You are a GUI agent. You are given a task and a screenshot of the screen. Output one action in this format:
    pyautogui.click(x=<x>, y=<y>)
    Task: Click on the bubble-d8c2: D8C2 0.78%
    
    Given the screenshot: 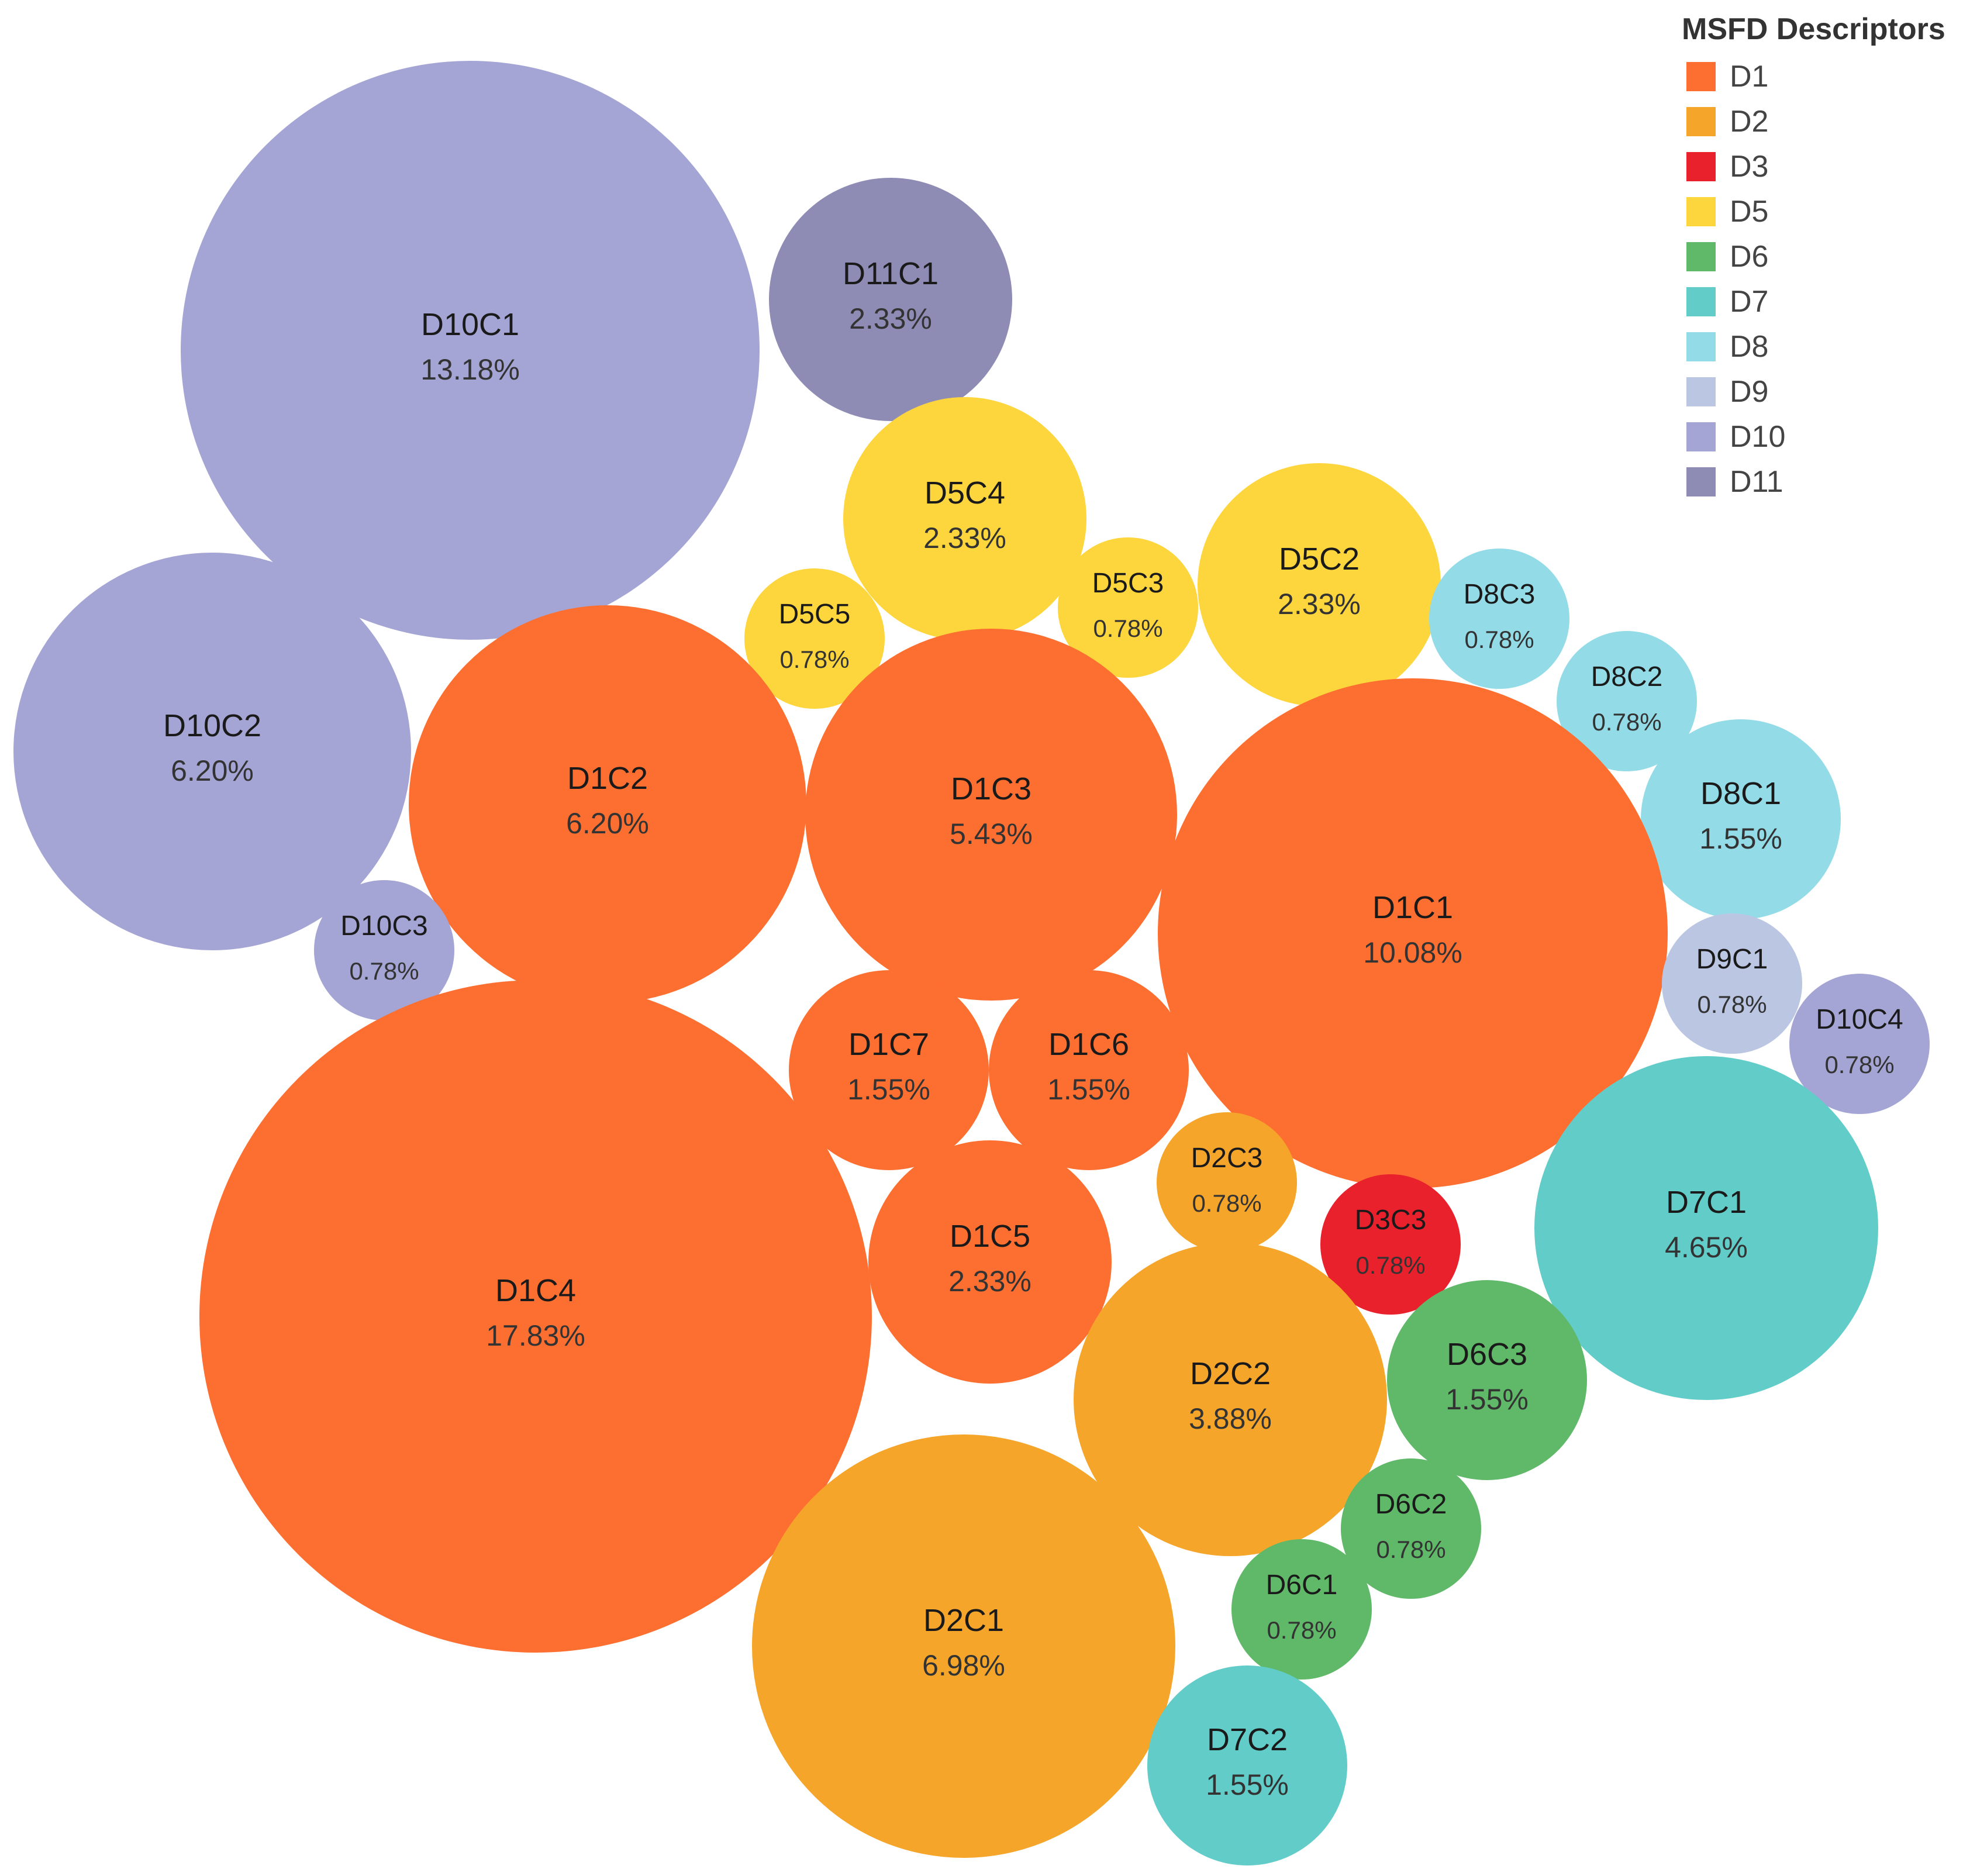 What is the action you would take?
    pyautogui.click(x=1627, y=701)
    